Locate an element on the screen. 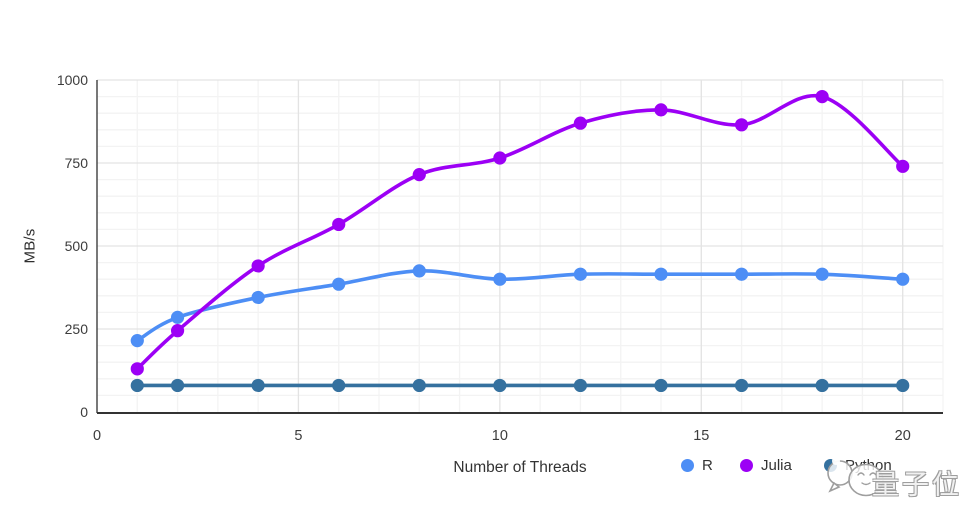 The width and height of the screenshot is (975, 523). x-tick-label: 15 is located at coordinates (701, 436).